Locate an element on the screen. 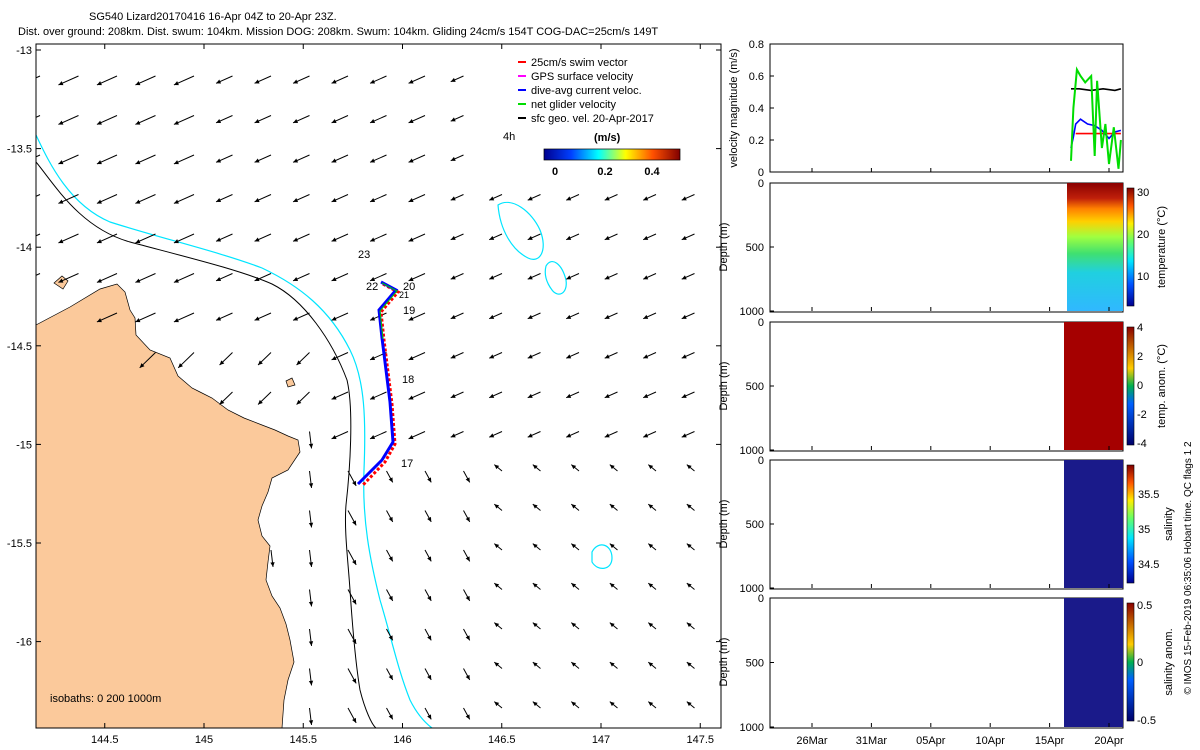 The width and height of the screenshot is (1200, 750). salinity-cbar-tick-355: 35.5 is located at coordinates (1148, 495).